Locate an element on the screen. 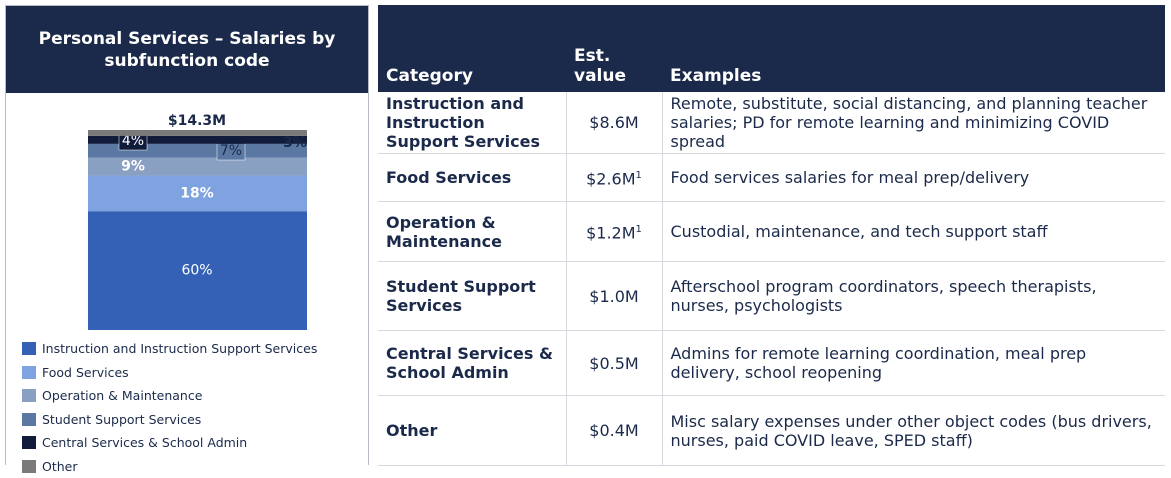 Image resolution: width=1171 pixels, height=478 pixels. category-cell: Other is located at coordinates (472, 431).